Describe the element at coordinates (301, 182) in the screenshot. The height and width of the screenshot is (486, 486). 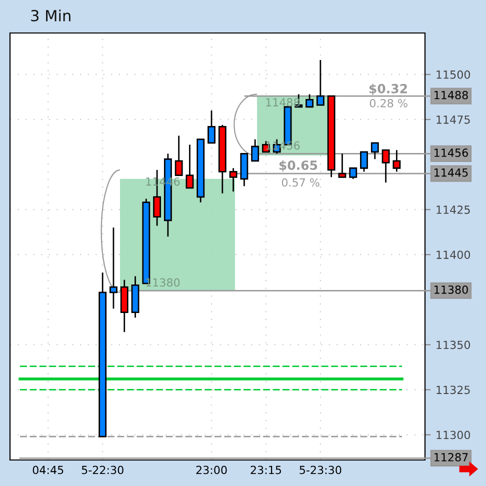
I see `annotation: 0.57 %` at that location.